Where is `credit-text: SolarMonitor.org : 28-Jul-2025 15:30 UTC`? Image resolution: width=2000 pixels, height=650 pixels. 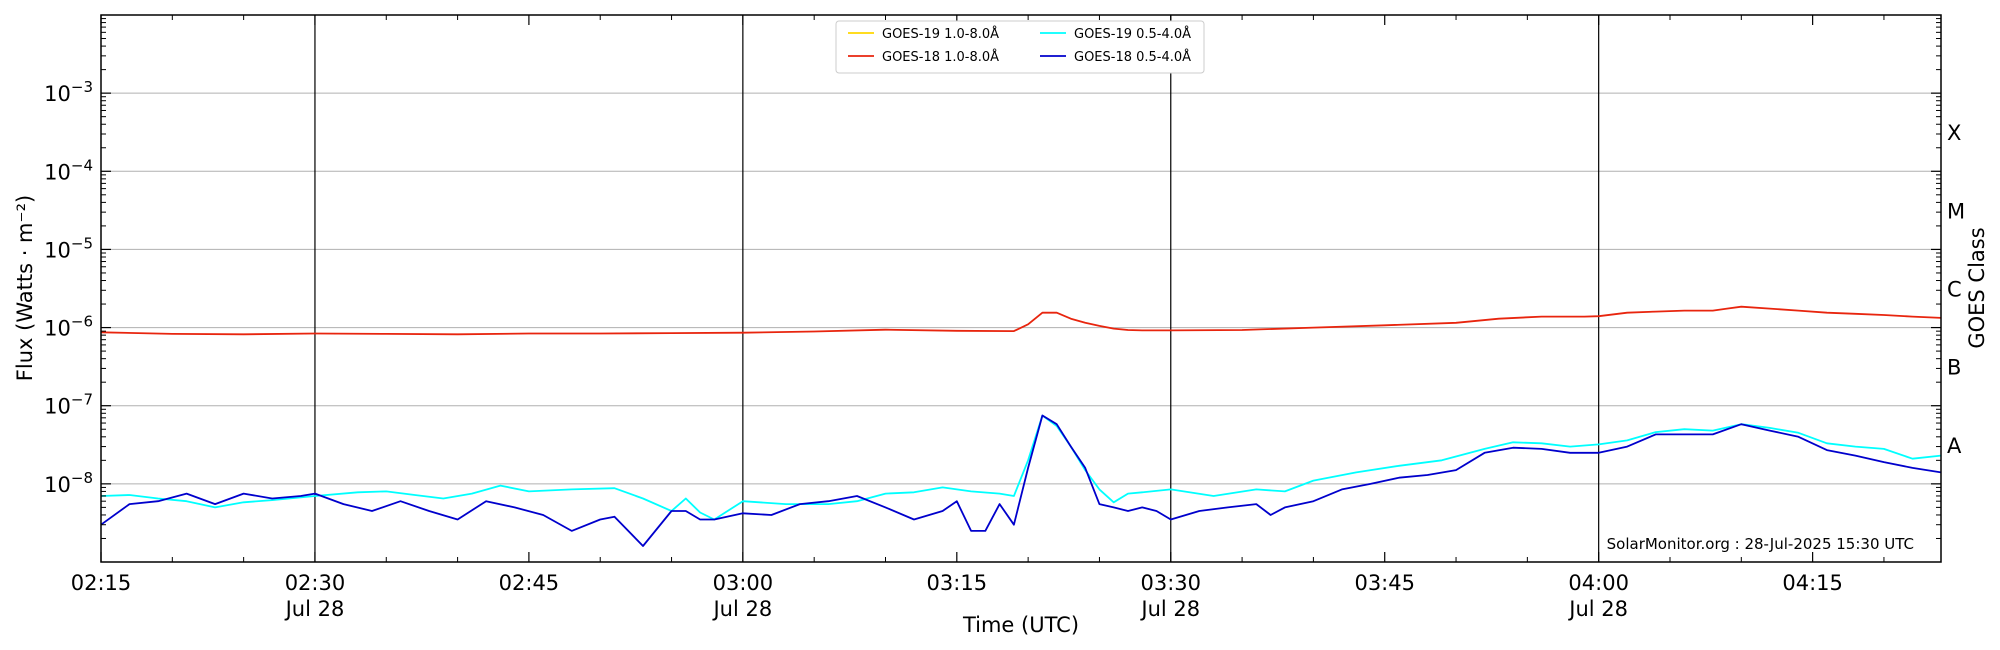 credit-text: SolarMonitor.org : 28-Jul-2025 15:30 UTC is located at coordinates (1760, 544).